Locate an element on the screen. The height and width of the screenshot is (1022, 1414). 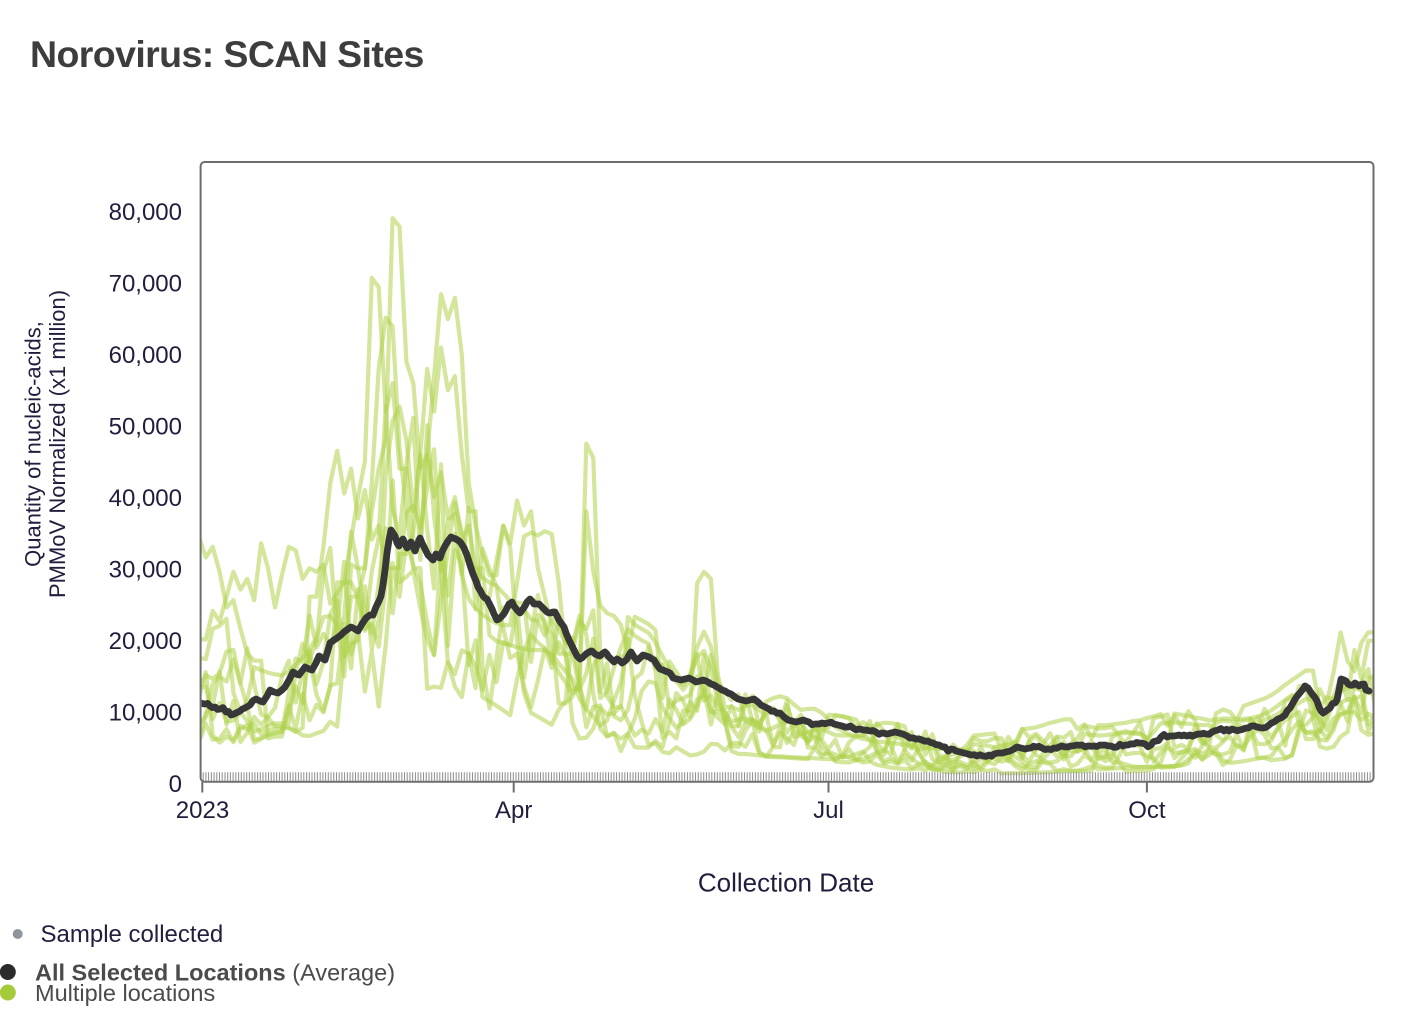
svg-text: 60,000 is located at coordinates (145, 355).